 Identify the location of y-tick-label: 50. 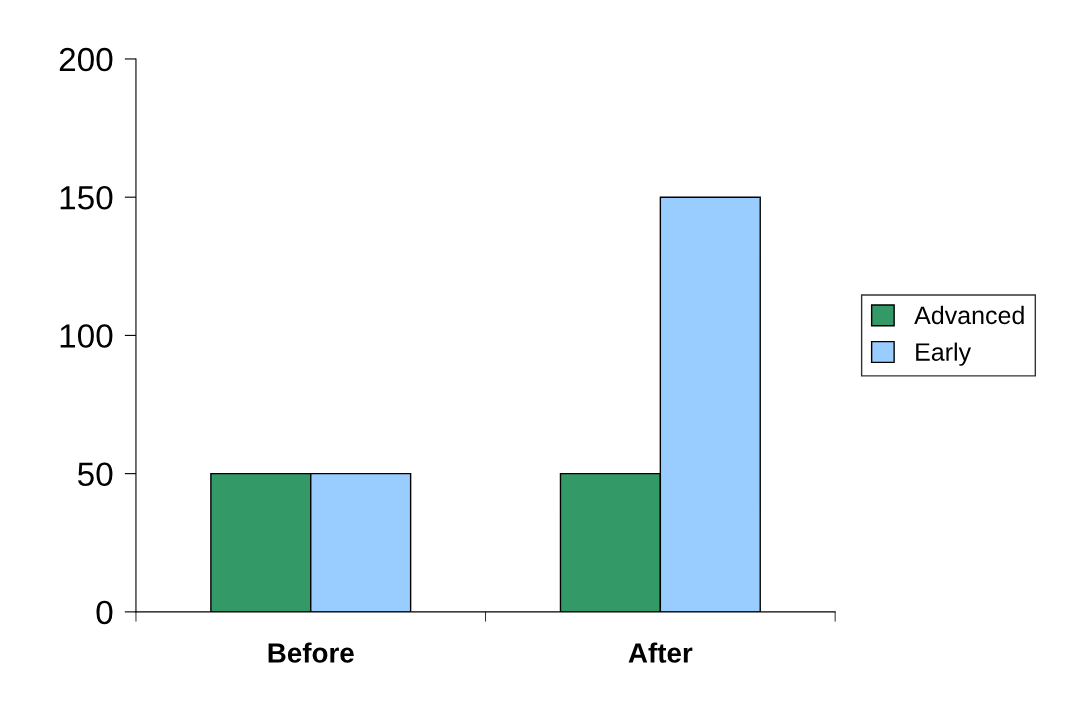
(95, 474).